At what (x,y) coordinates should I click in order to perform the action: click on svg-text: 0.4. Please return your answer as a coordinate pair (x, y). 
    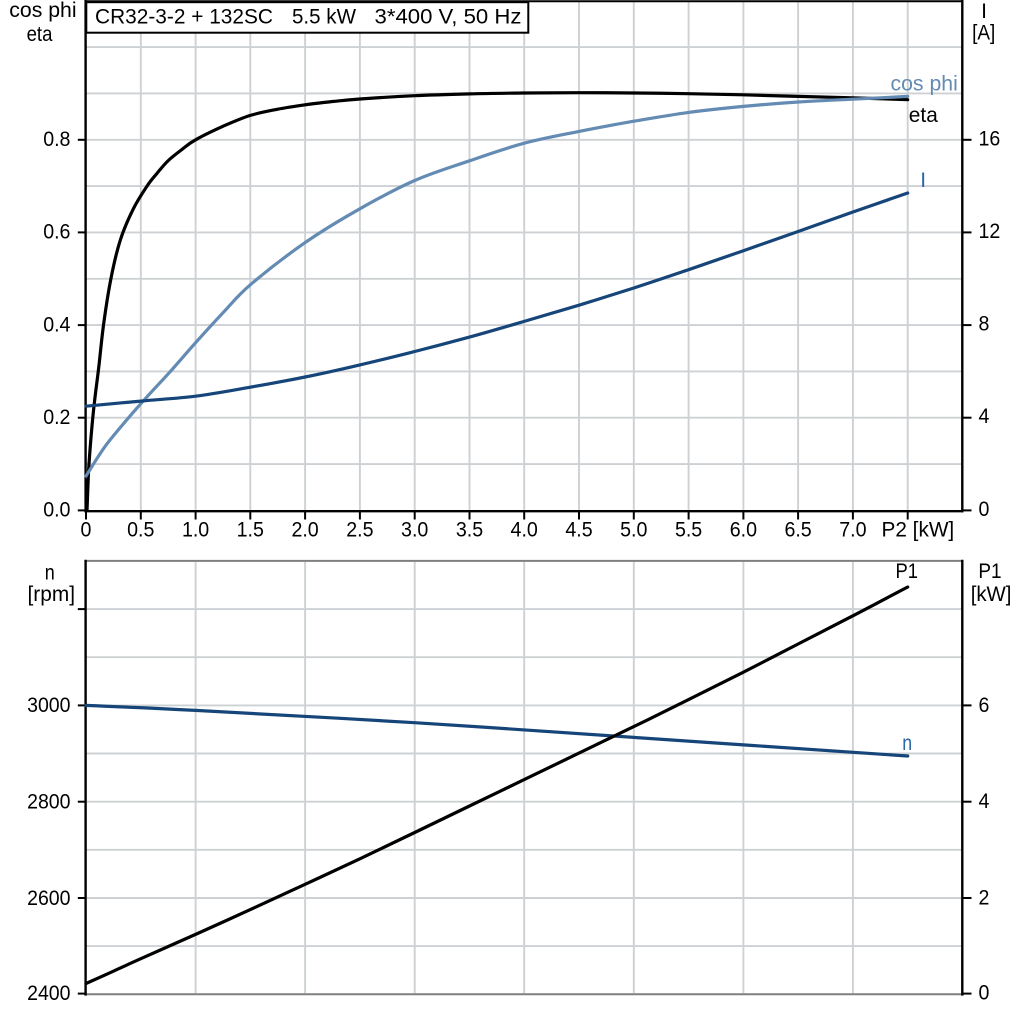
    Looking at the image, I should click on (57, 324).